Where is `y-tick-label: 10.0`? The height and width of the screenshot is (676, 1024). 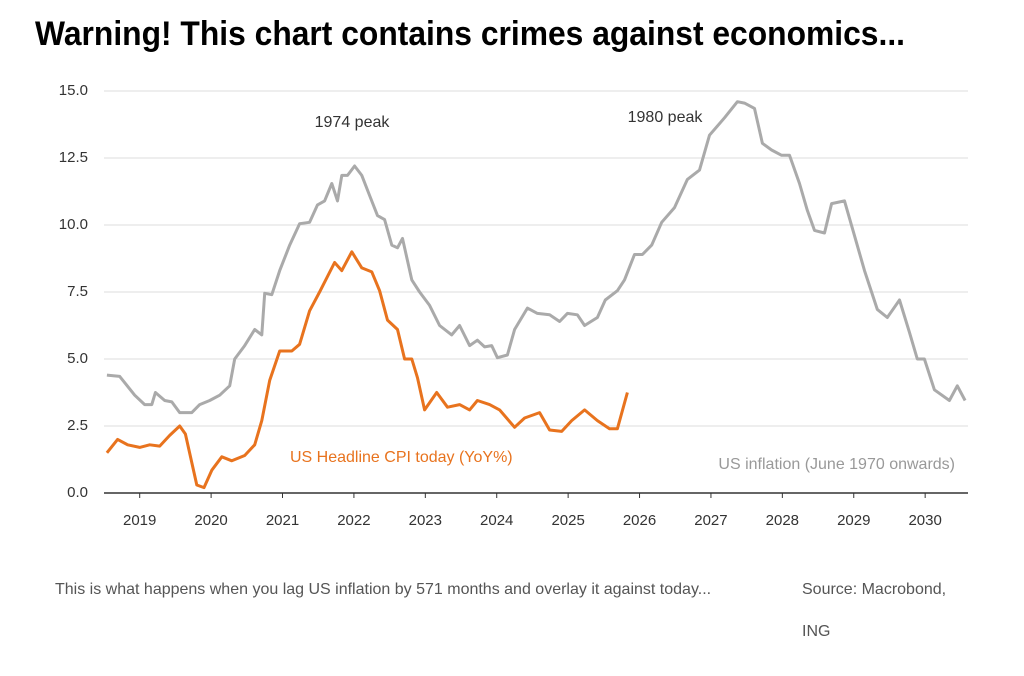 y-tick-label: 10.0 is located at coordinates (73, 224).